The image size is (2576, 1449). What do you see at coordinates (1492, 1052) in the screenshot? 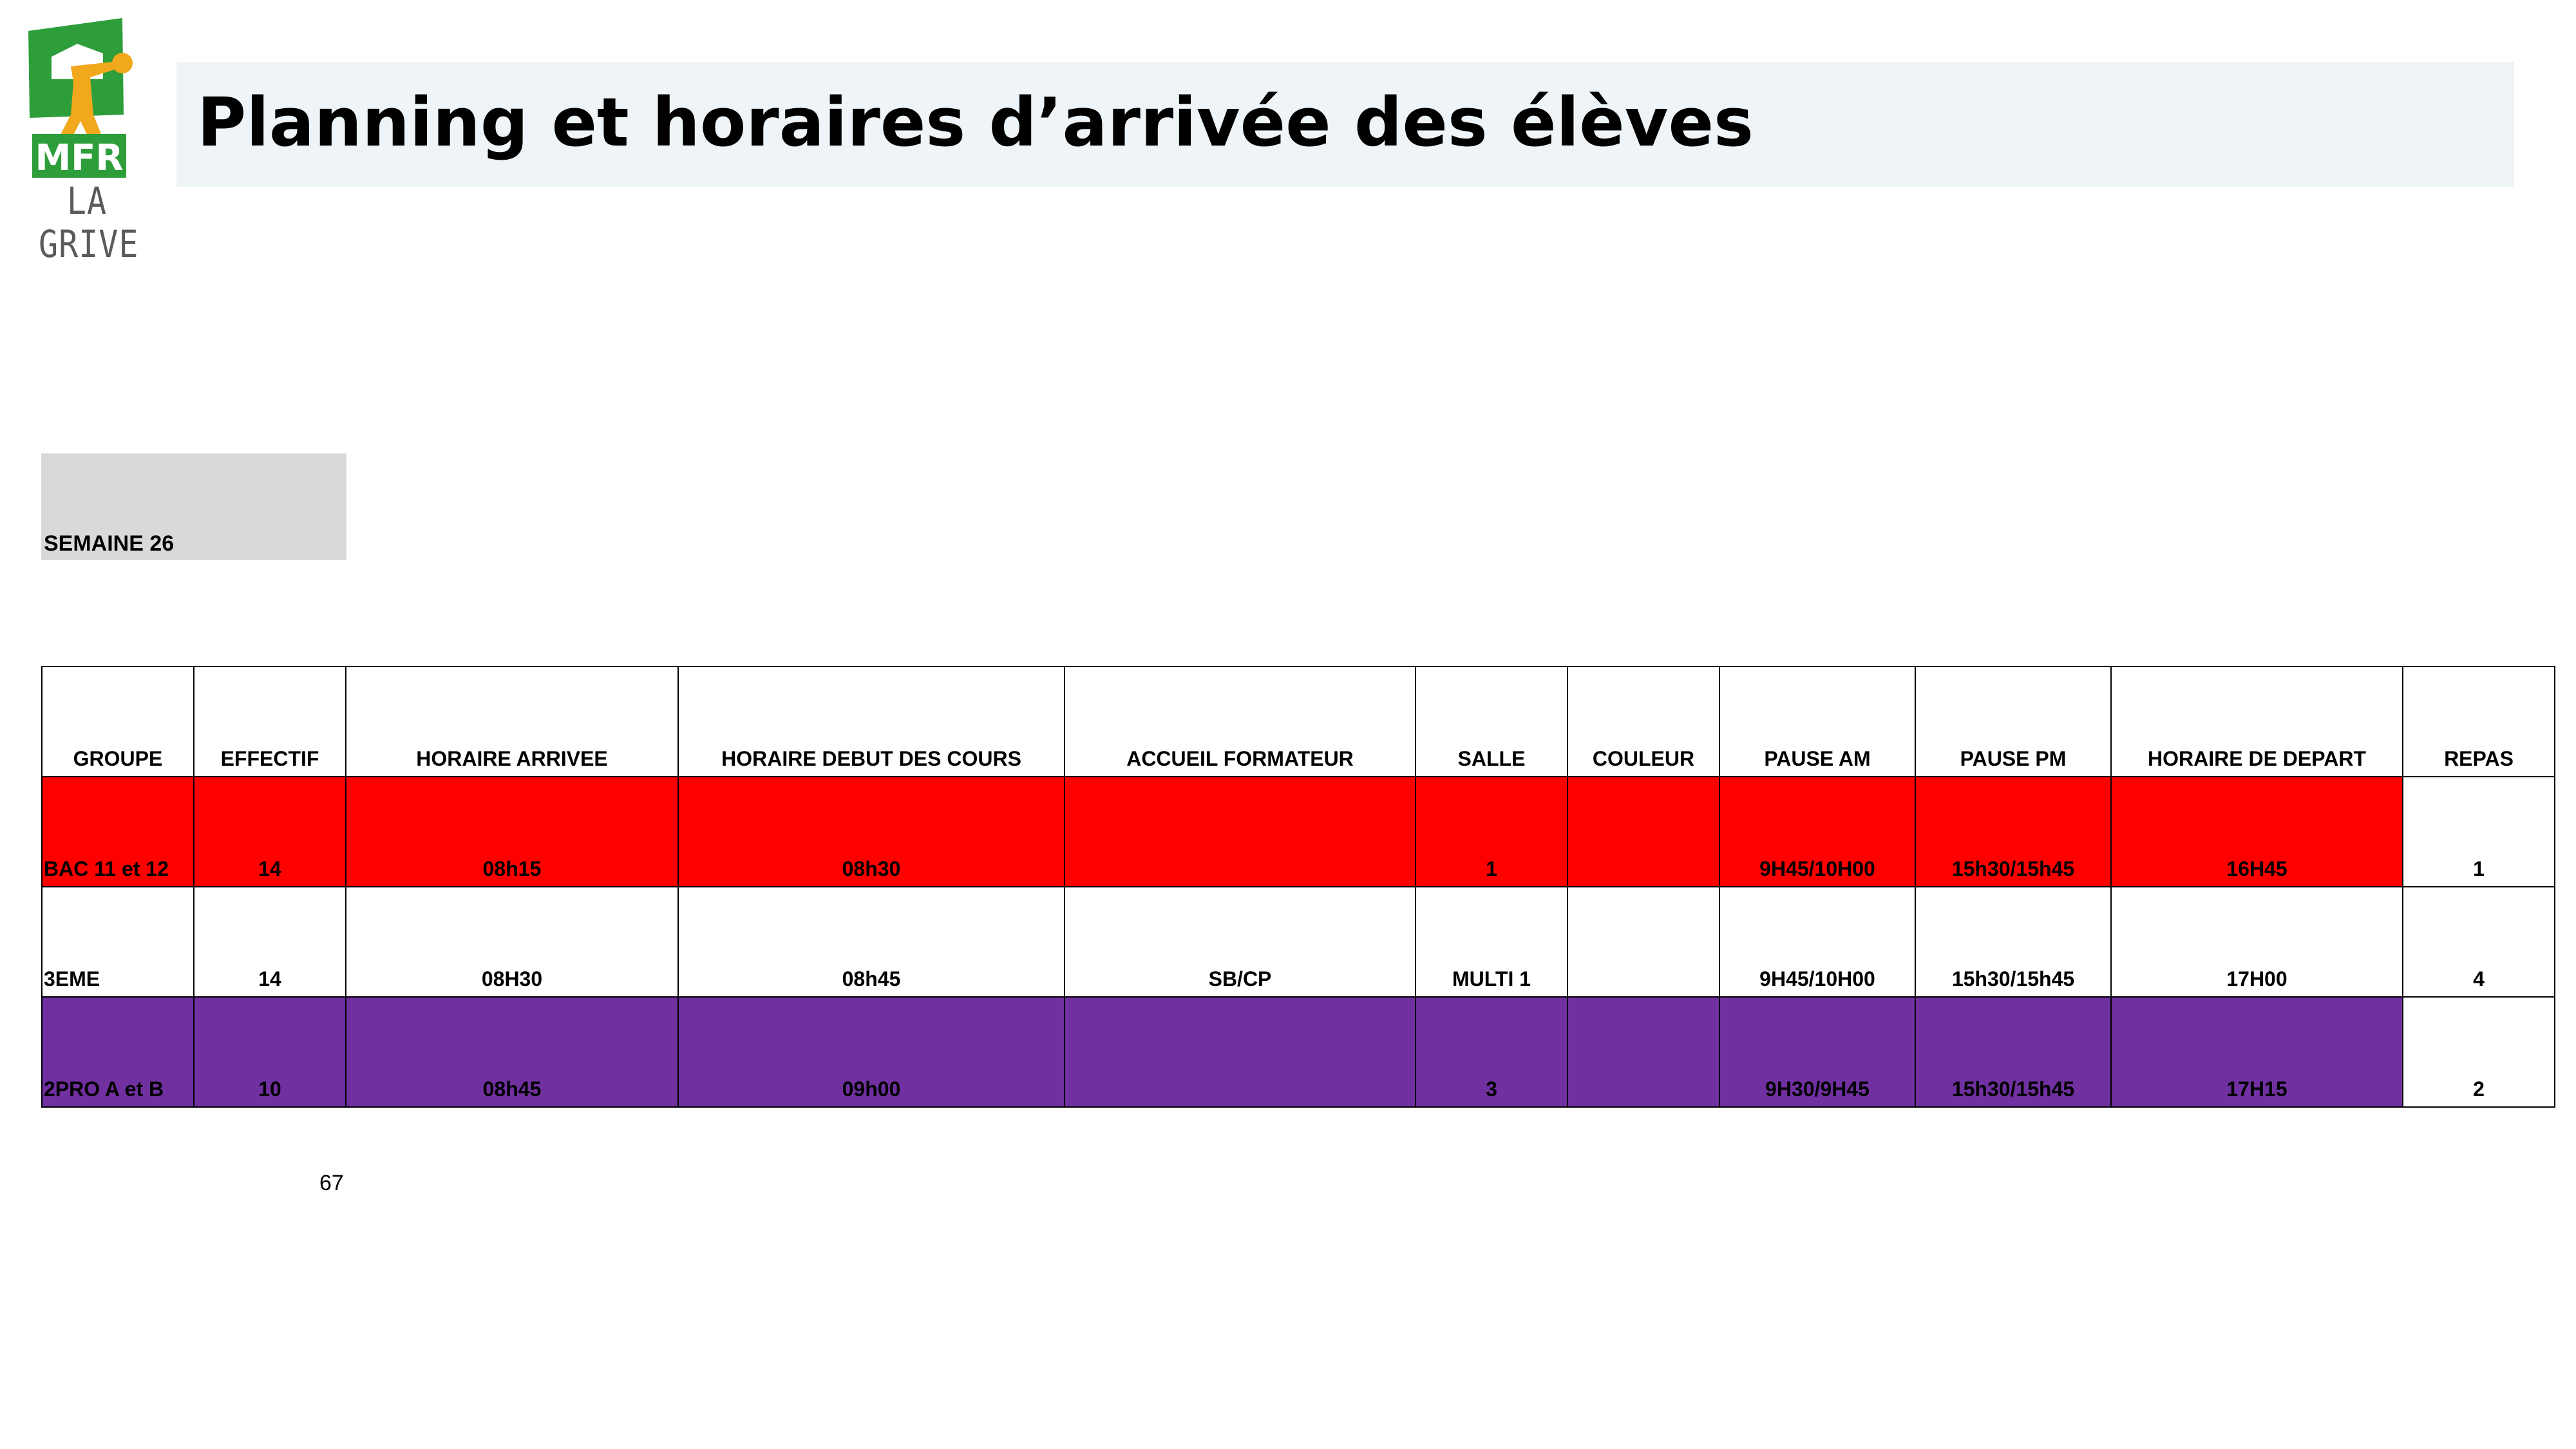
I see `cell-salle: 3` at bounding box center [1492, 1052].